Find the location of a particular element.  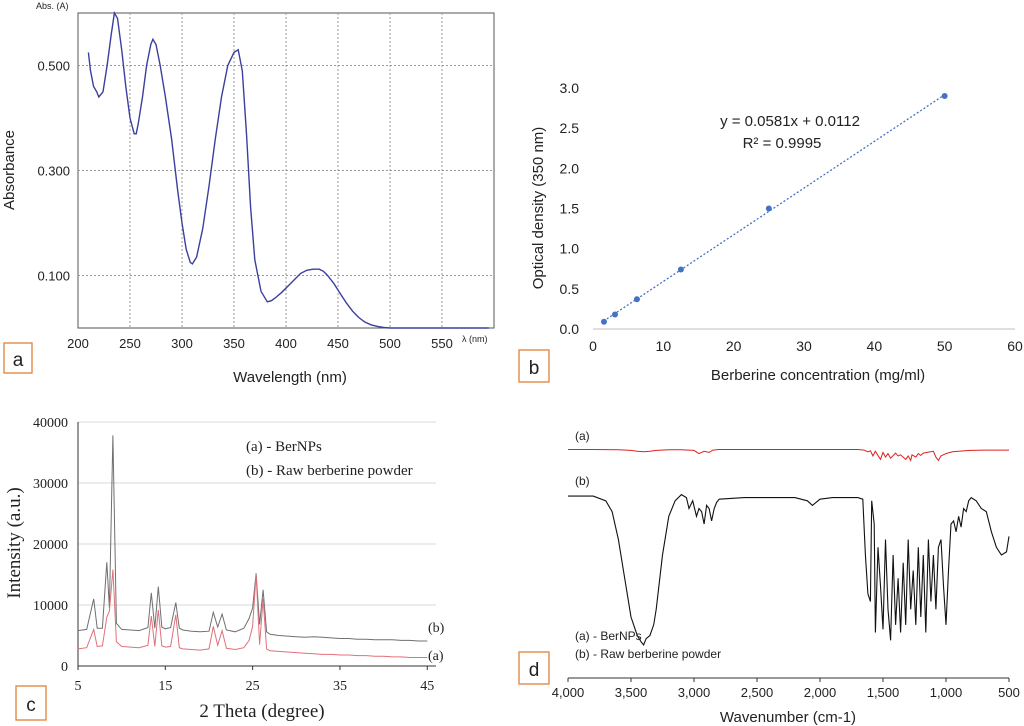

panel-d-legend-b: (b) - Raw berberine powder is located at coordinates (648, 654).